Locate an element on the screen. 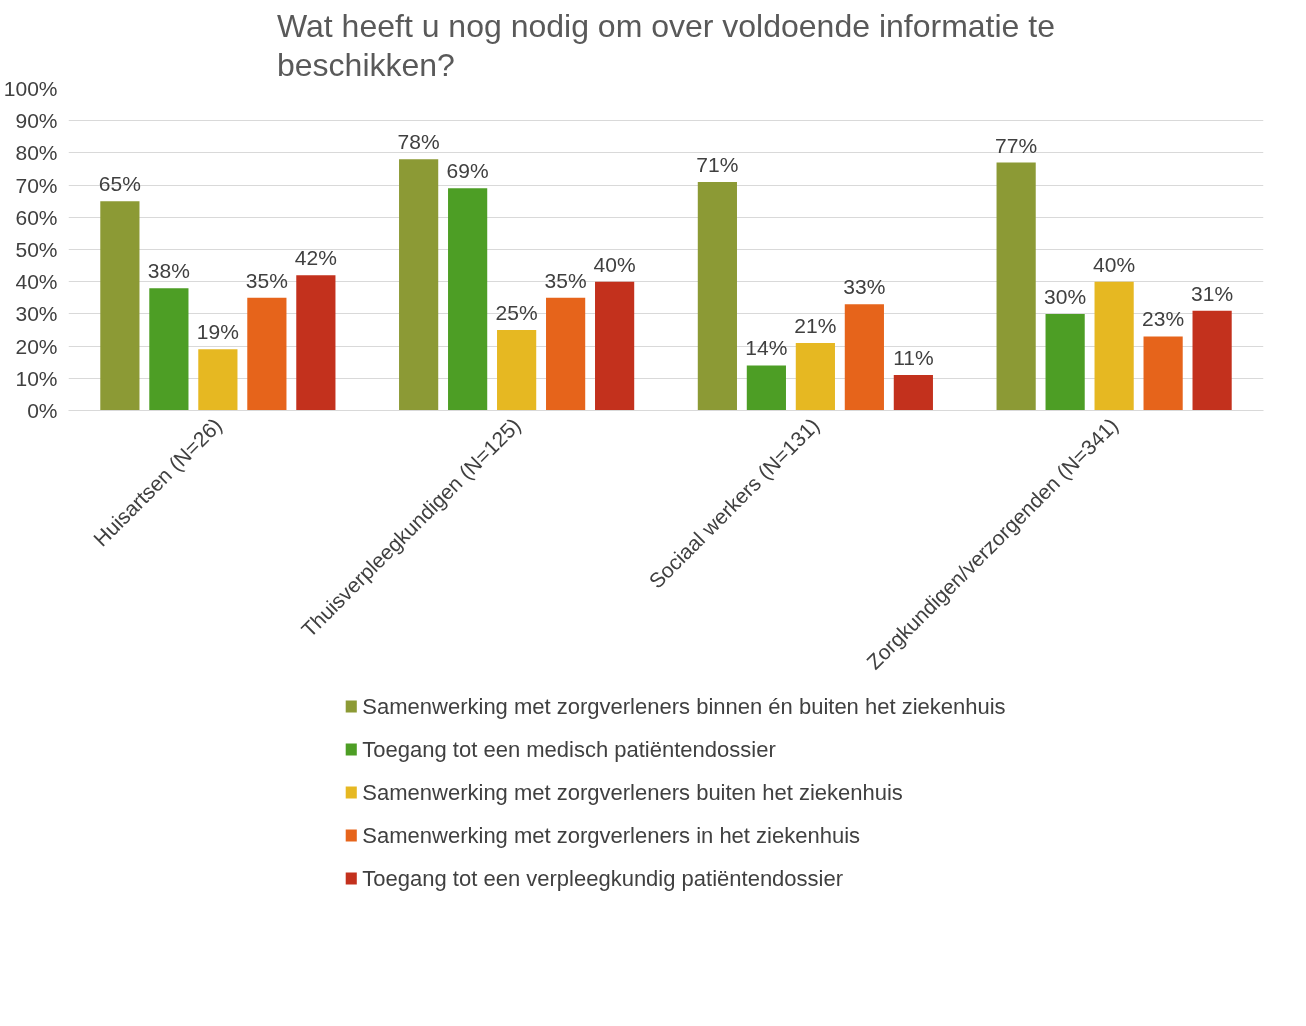 The image size is (1306, 1026). chart-title: Wat heeft u nog nodig om over voldoende informatie te beschikken? is located at coordinates (666, 45).